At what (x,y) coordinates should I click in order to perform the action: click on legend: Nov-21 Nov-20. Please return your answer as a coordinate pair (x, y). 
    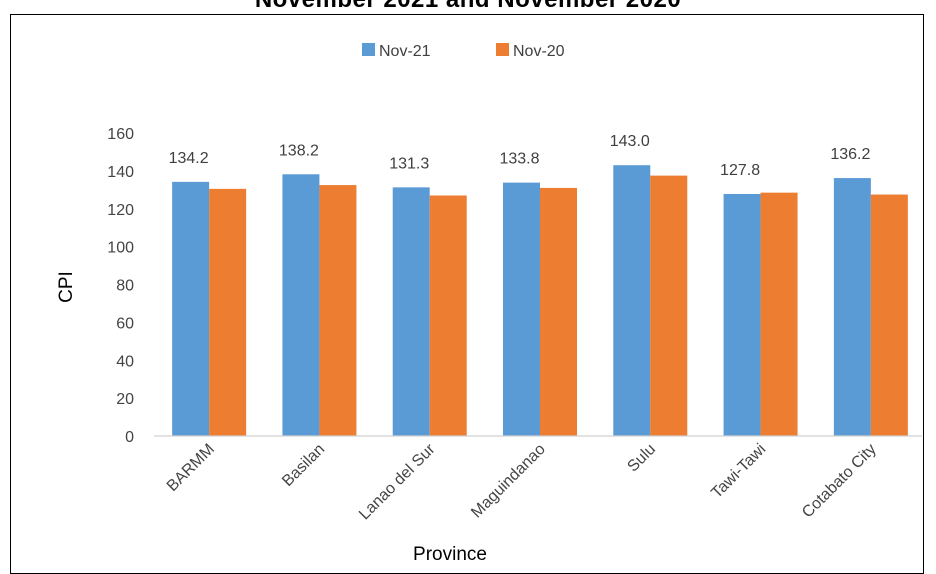
    Looking at the image, I should click on (463, 51).